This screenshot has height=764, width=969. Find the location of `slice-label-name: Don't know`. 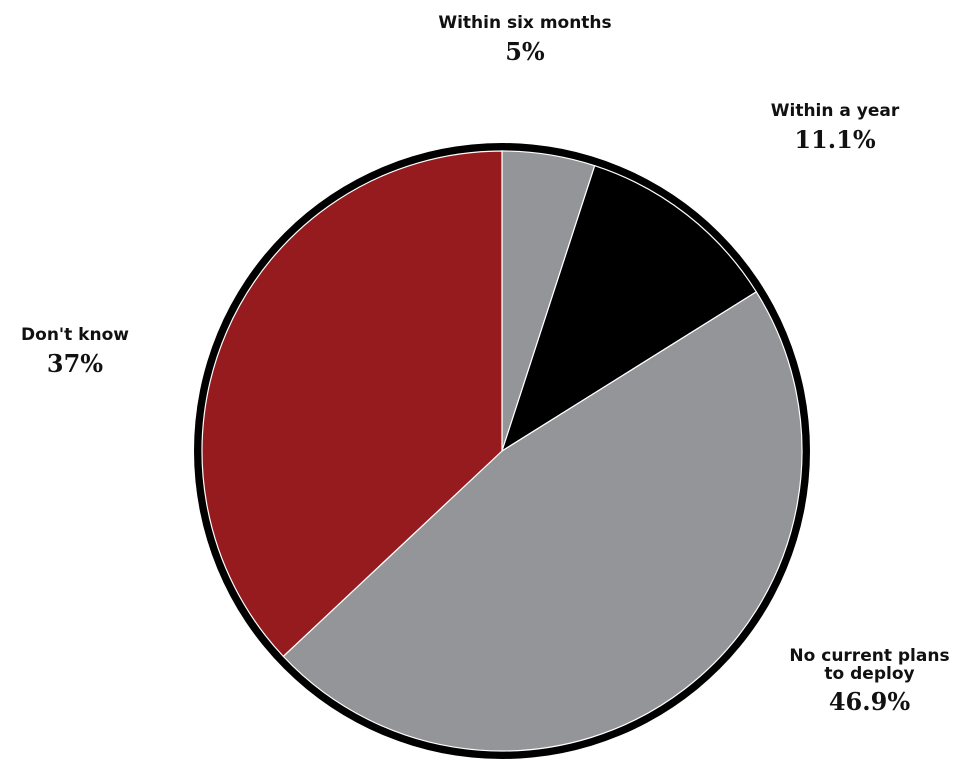

slice-label-name: Don't know is located at coordinates (75, 335).